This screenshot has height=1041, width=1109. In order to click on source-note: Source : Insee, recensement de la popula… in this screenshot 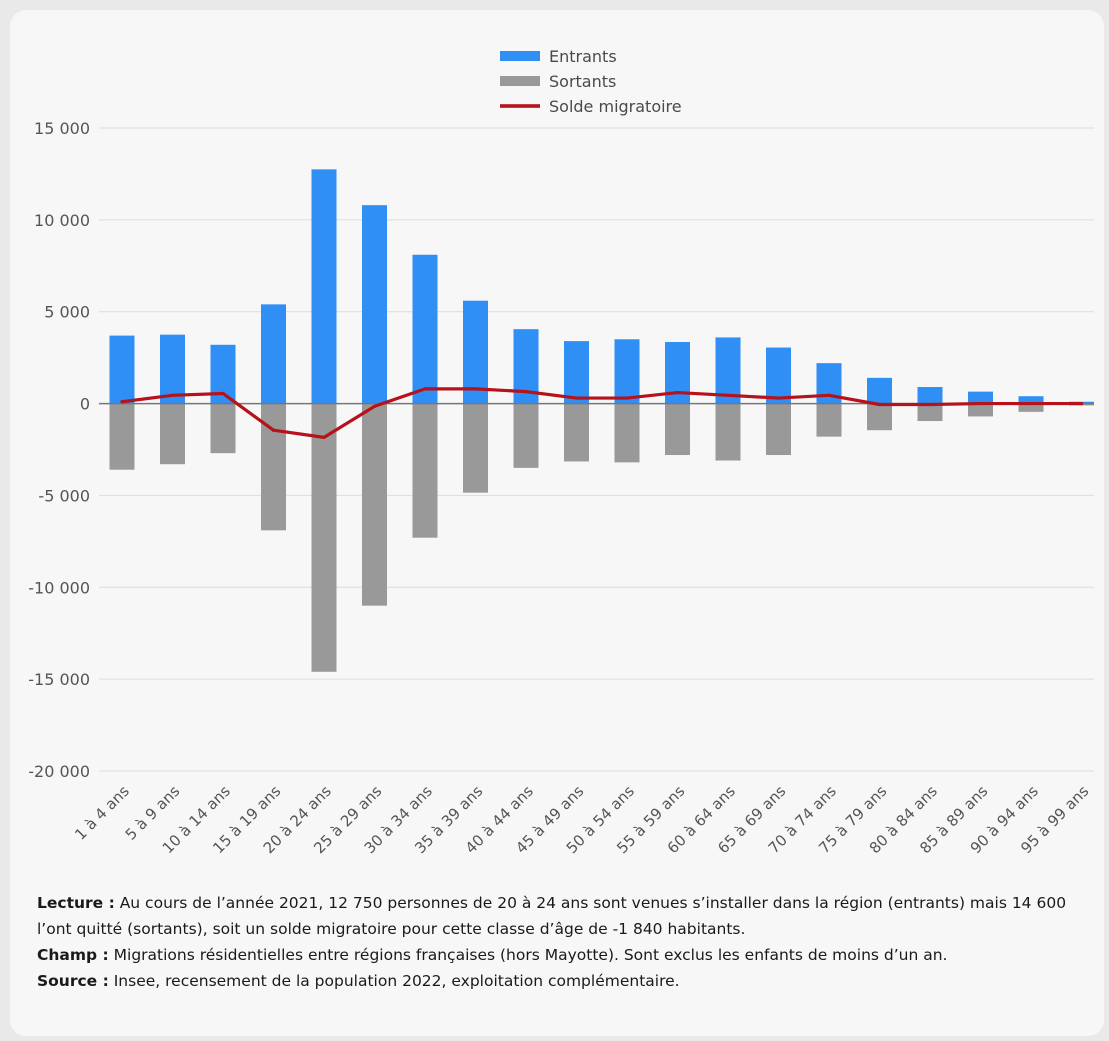, I will do `click(567, 981)`.